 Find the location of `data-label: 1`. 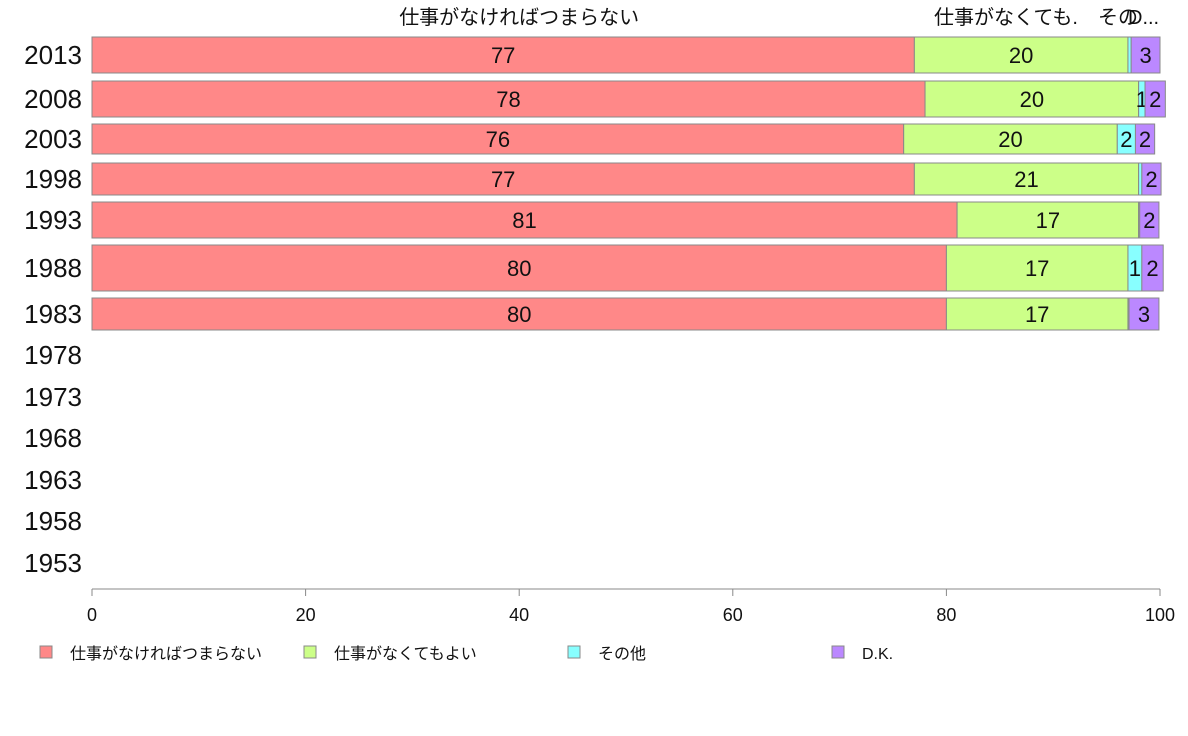

data-label: 1 is located at coordinates (1135, 268).